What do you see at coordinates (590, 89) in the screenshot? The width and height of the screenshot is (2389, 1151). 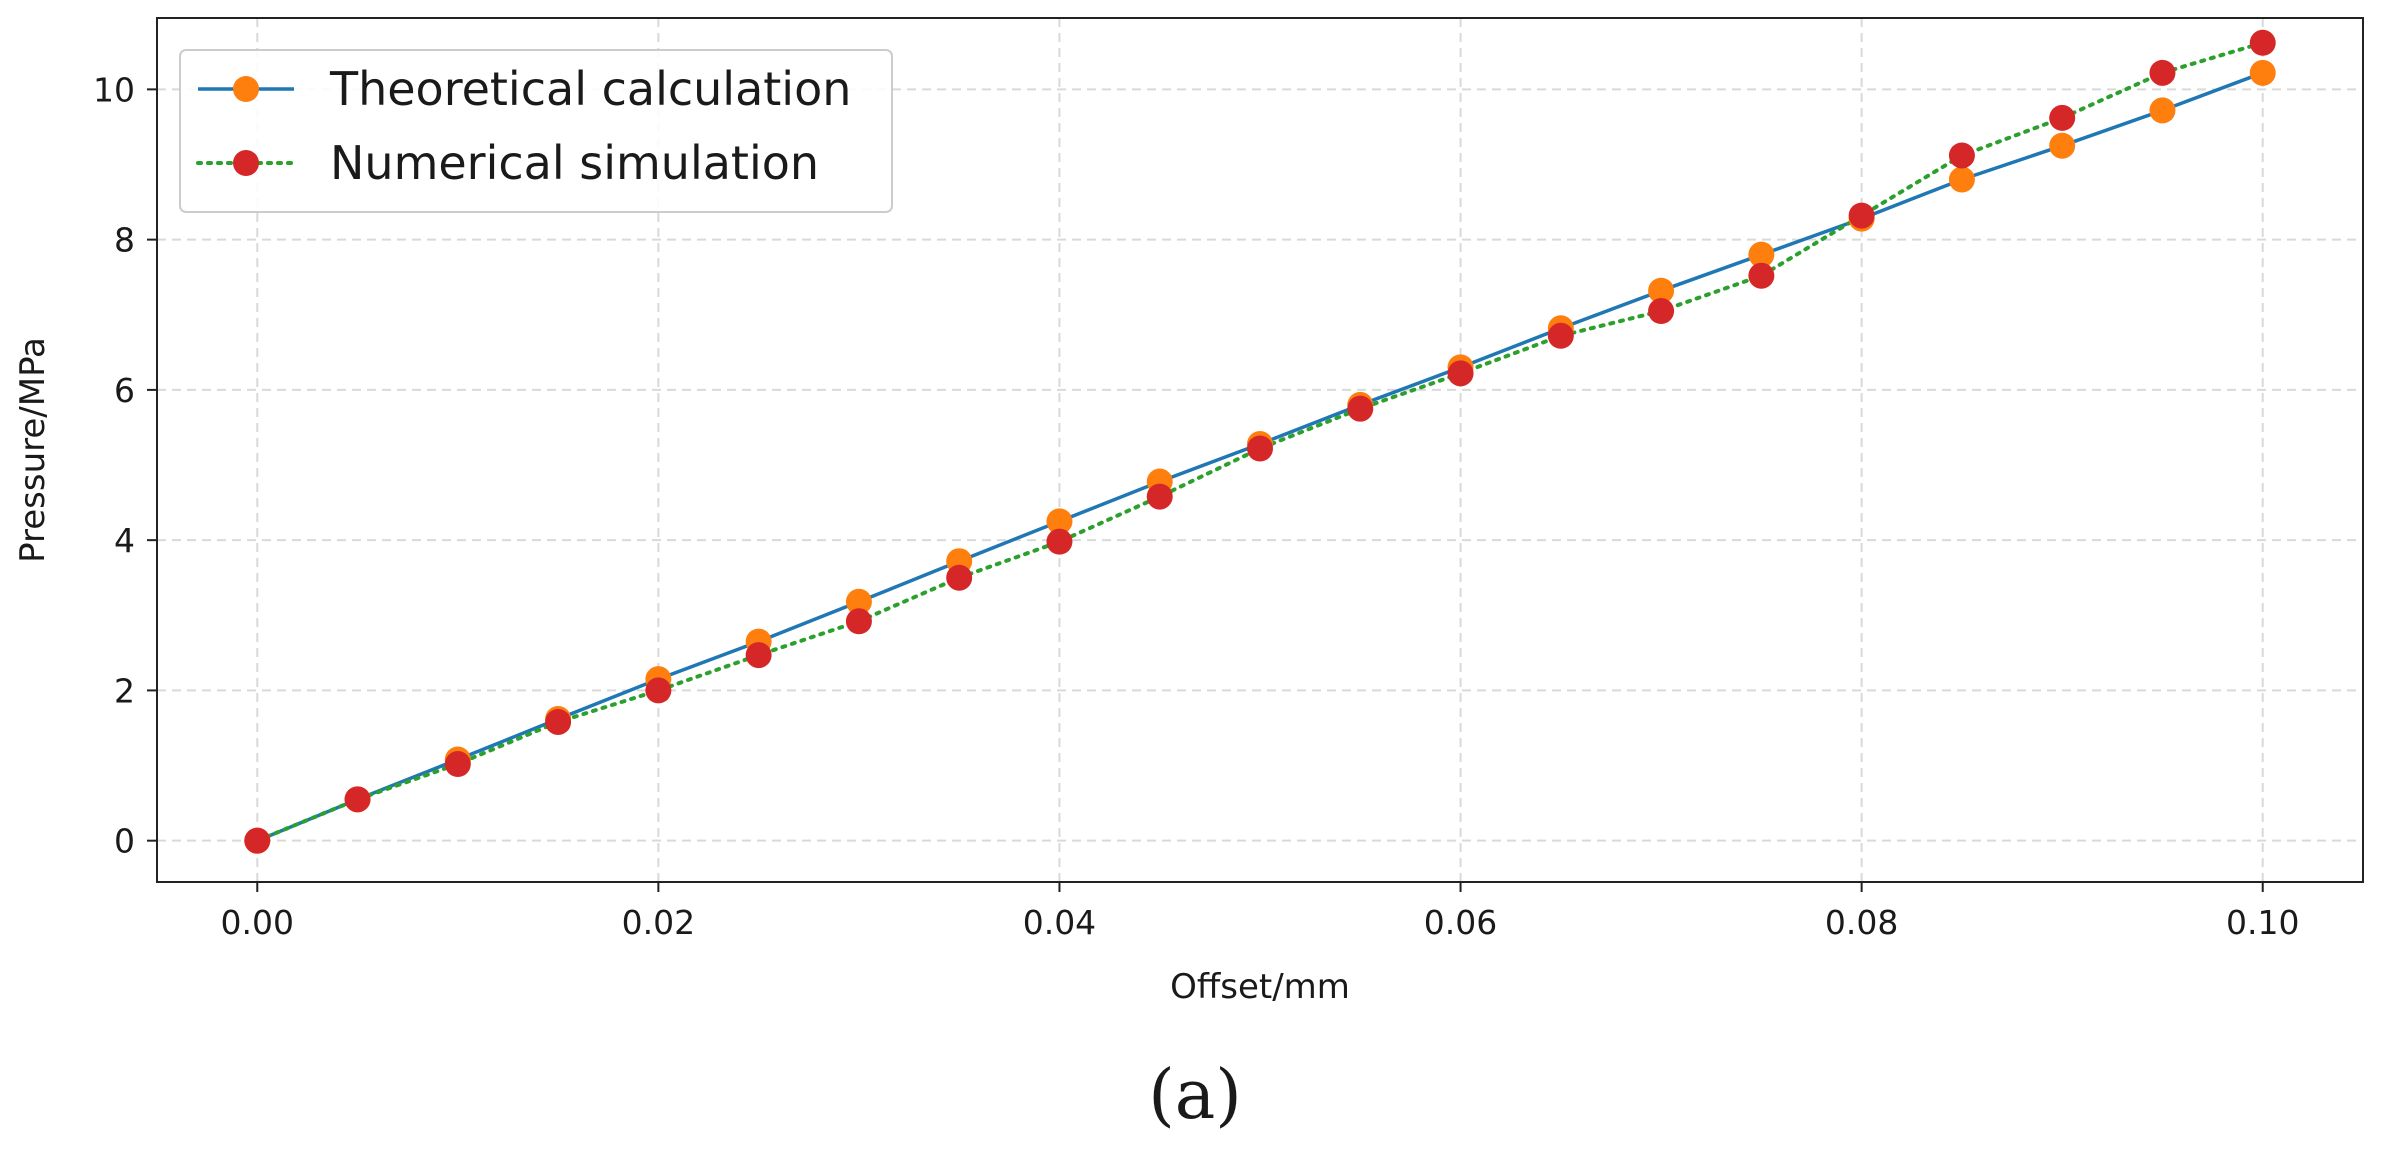 I see `legend-theoretical-label: Theoretical calculation` at bounding box center [590, 89].